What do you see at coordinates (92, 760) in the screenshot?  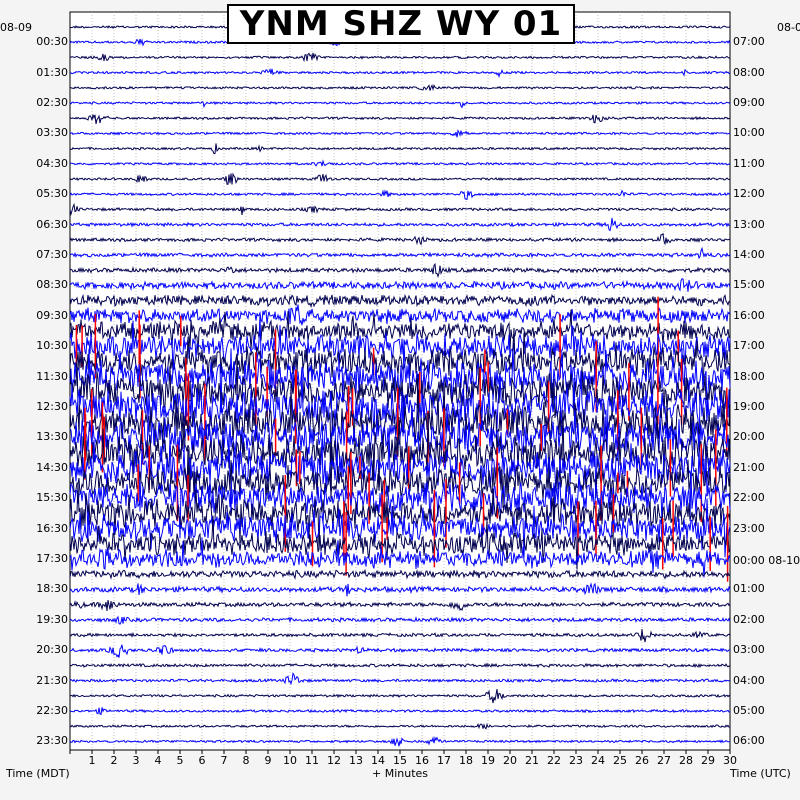 I see `x-tick-label: 1` at bounding box center [92, 760].